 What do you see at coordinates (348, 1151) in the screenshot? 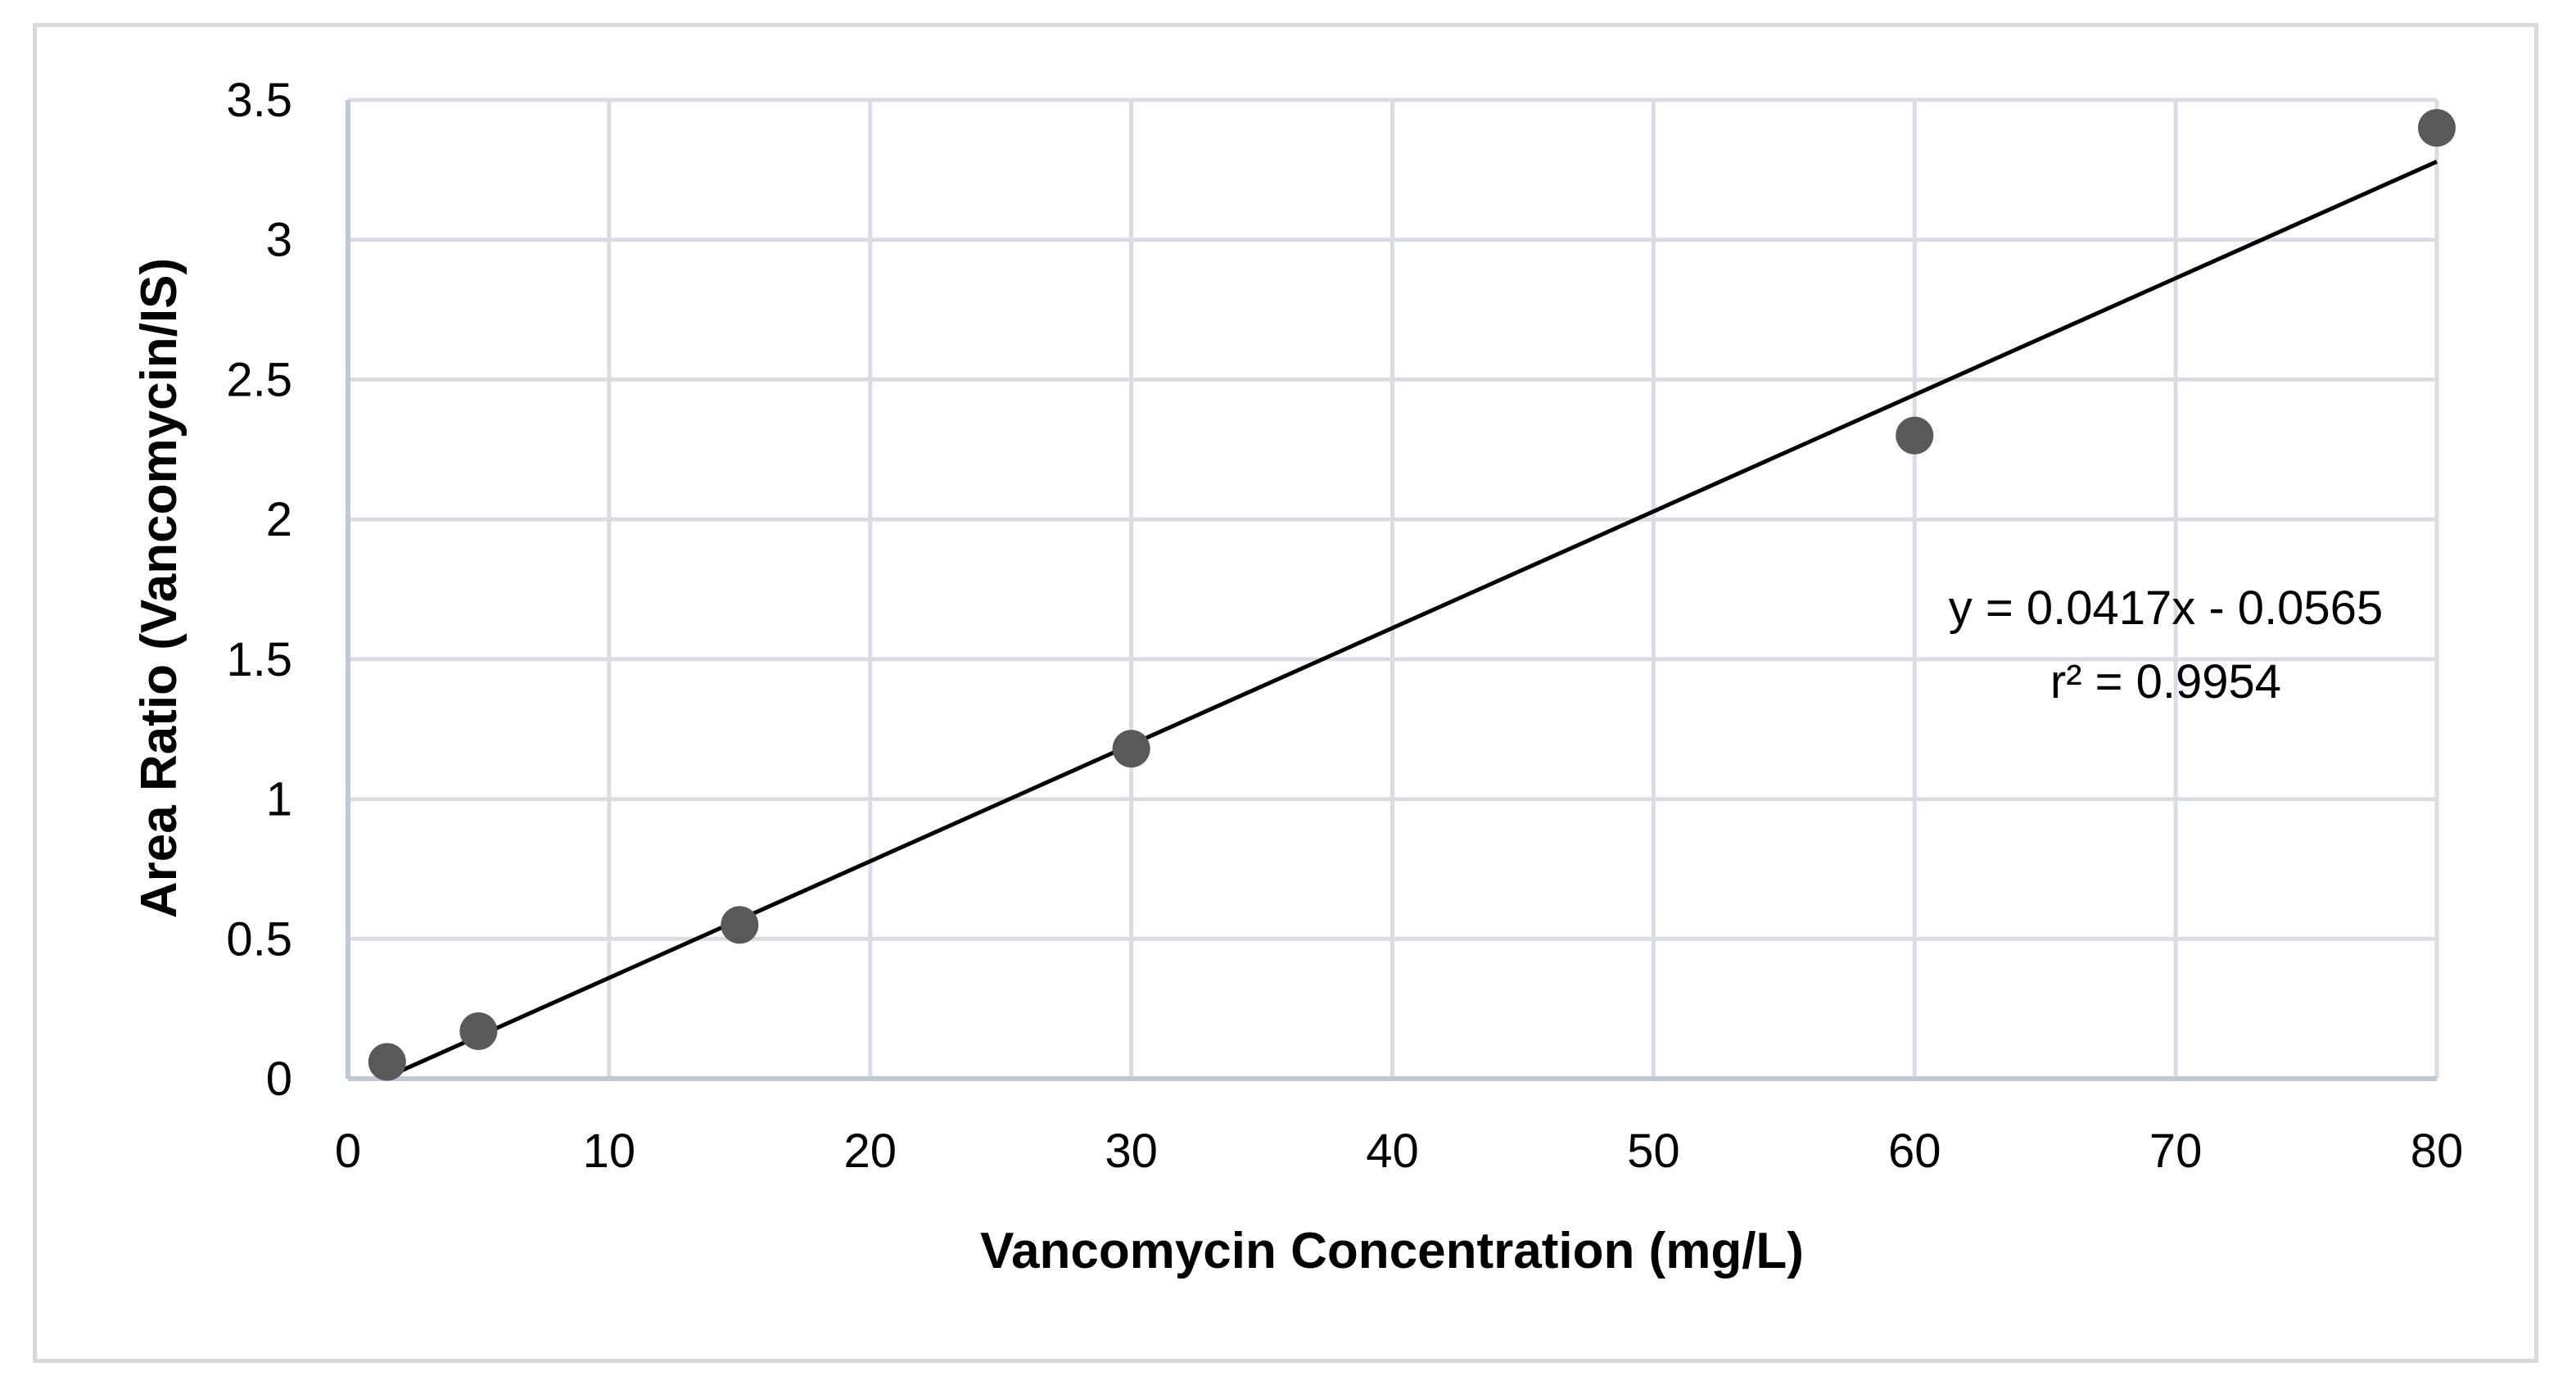
I see `x-tick-label: 0` at bounding box center [348, 1151].